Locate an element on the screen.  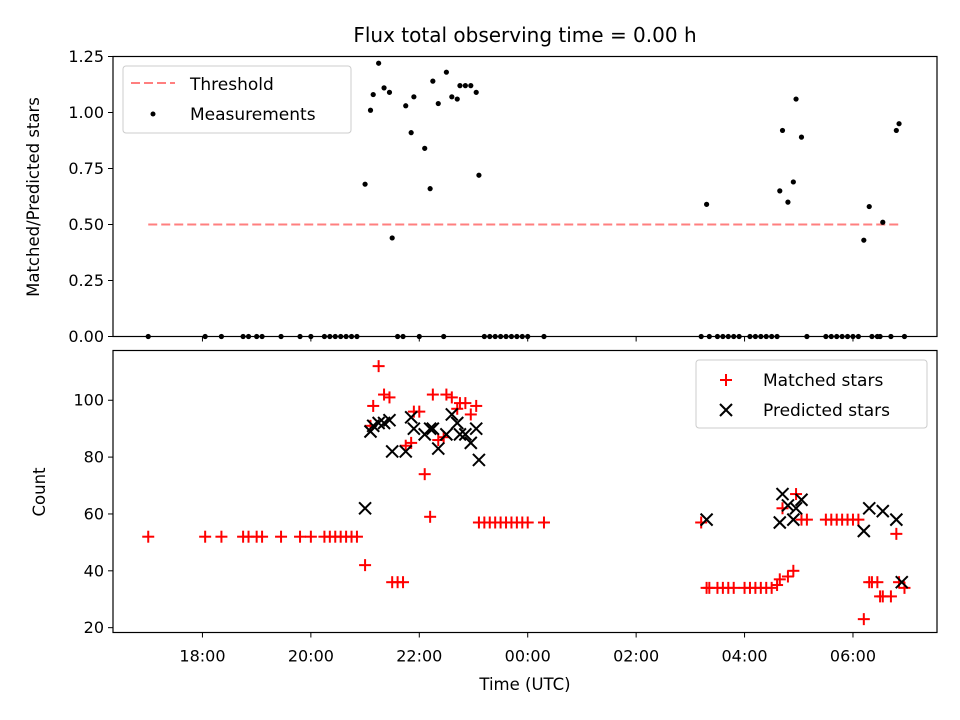
x-tick-label: 06:00 is located at coordinates (853, 656).